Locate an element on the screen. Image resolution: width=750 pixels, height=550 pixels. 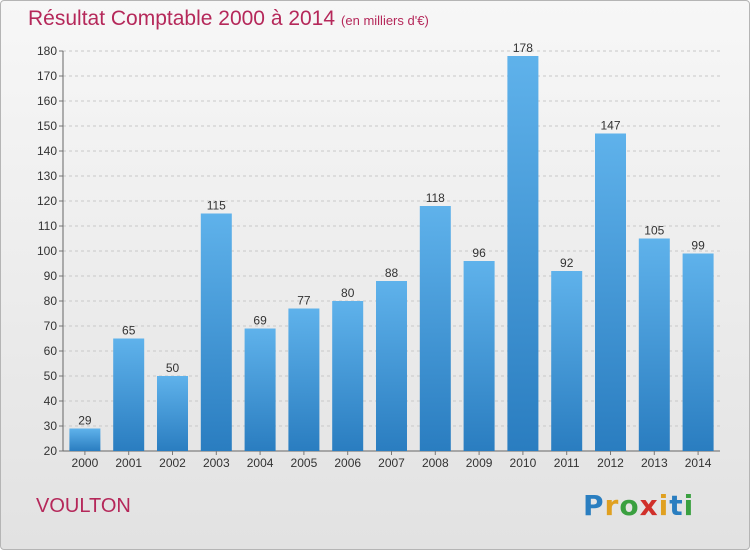
chart-title-text: Résultat Comptable 2000 à 2014 is located at coordinates (182, 18).